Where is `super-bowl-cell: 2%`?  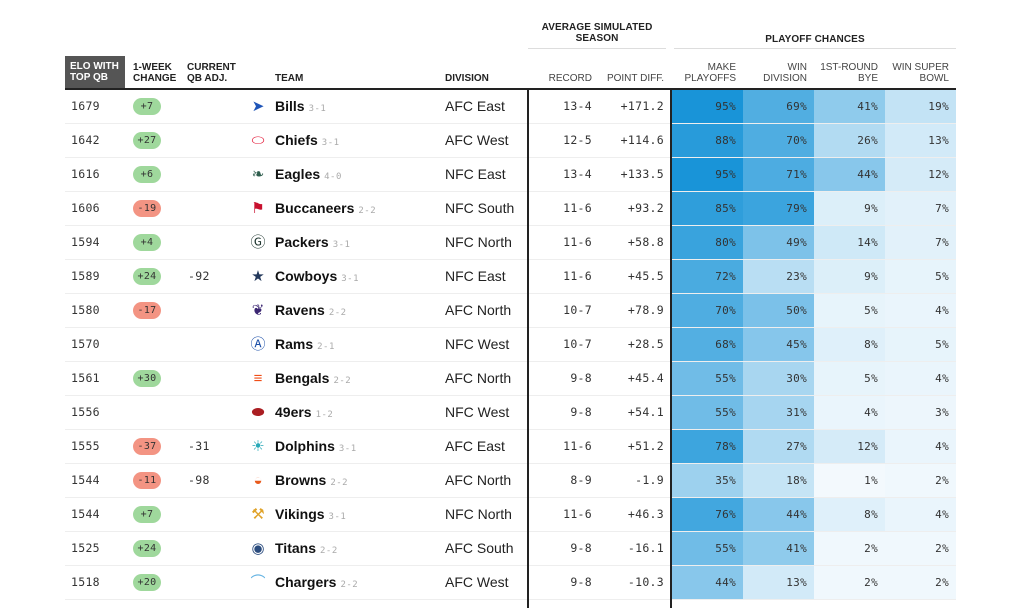
super-bowl-cell: 2% is located at coordinates (920, 480).